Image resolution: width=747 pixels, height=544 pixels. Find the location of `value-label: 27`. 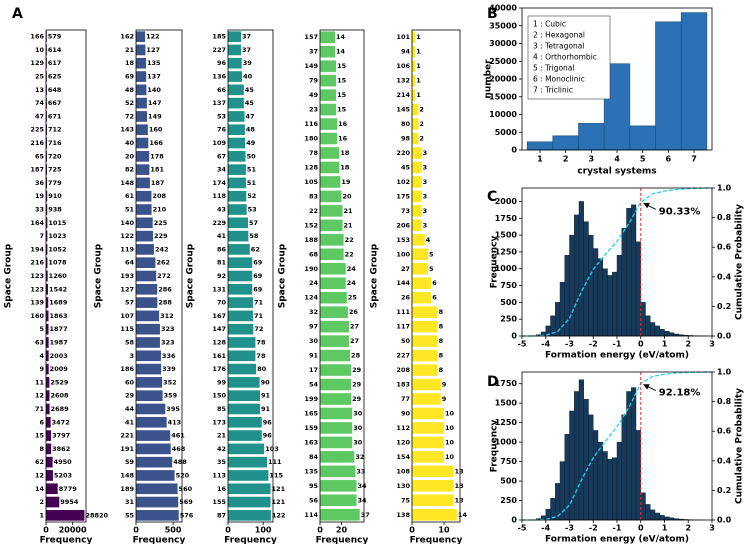

value-label: 27 is located at coordinates (354, 341).